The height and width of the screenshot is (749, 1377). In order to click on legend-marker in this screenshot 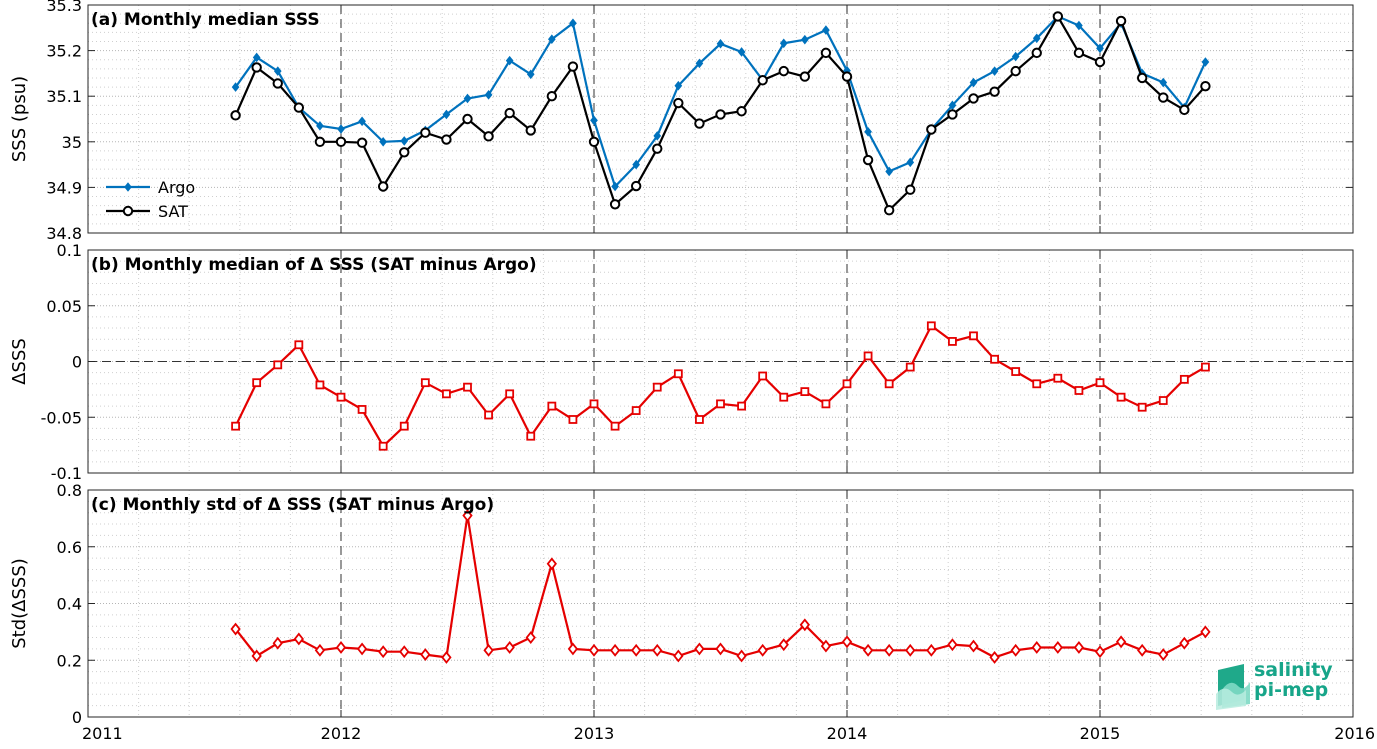, I will do `click(128, 211)`.